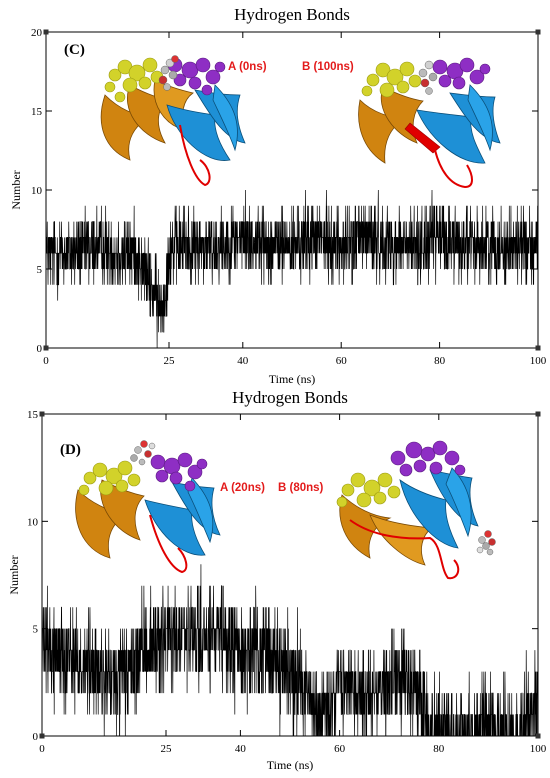 The image size is (550, 778). Describe the element at coordinates (70, 450) in the screenshot. I see `panel-label-d: (D)` at that location.